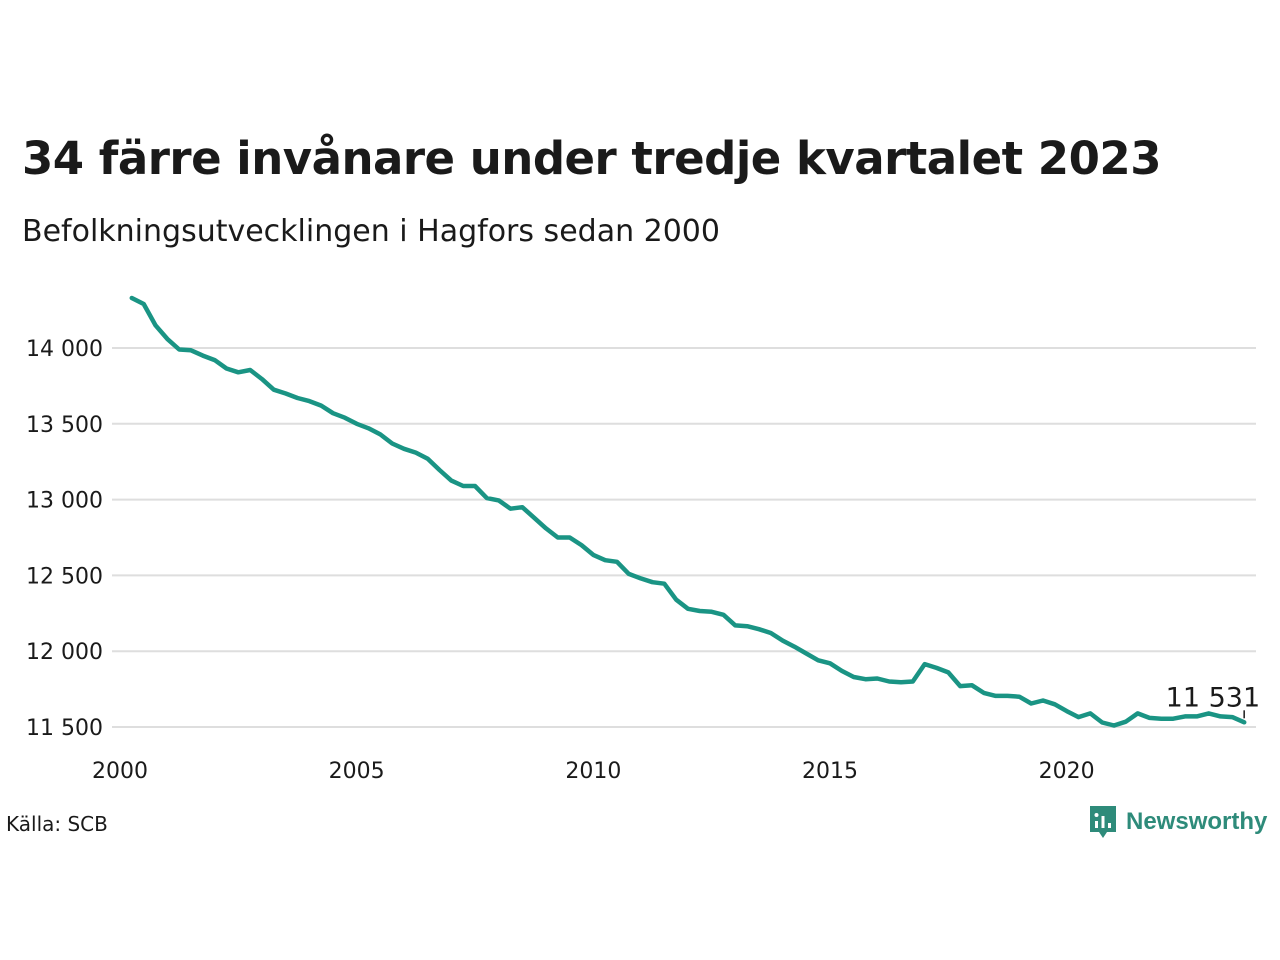 The image size is (1280, 960). I want to click on y-tick-label: 13 500, so click(64, 425).